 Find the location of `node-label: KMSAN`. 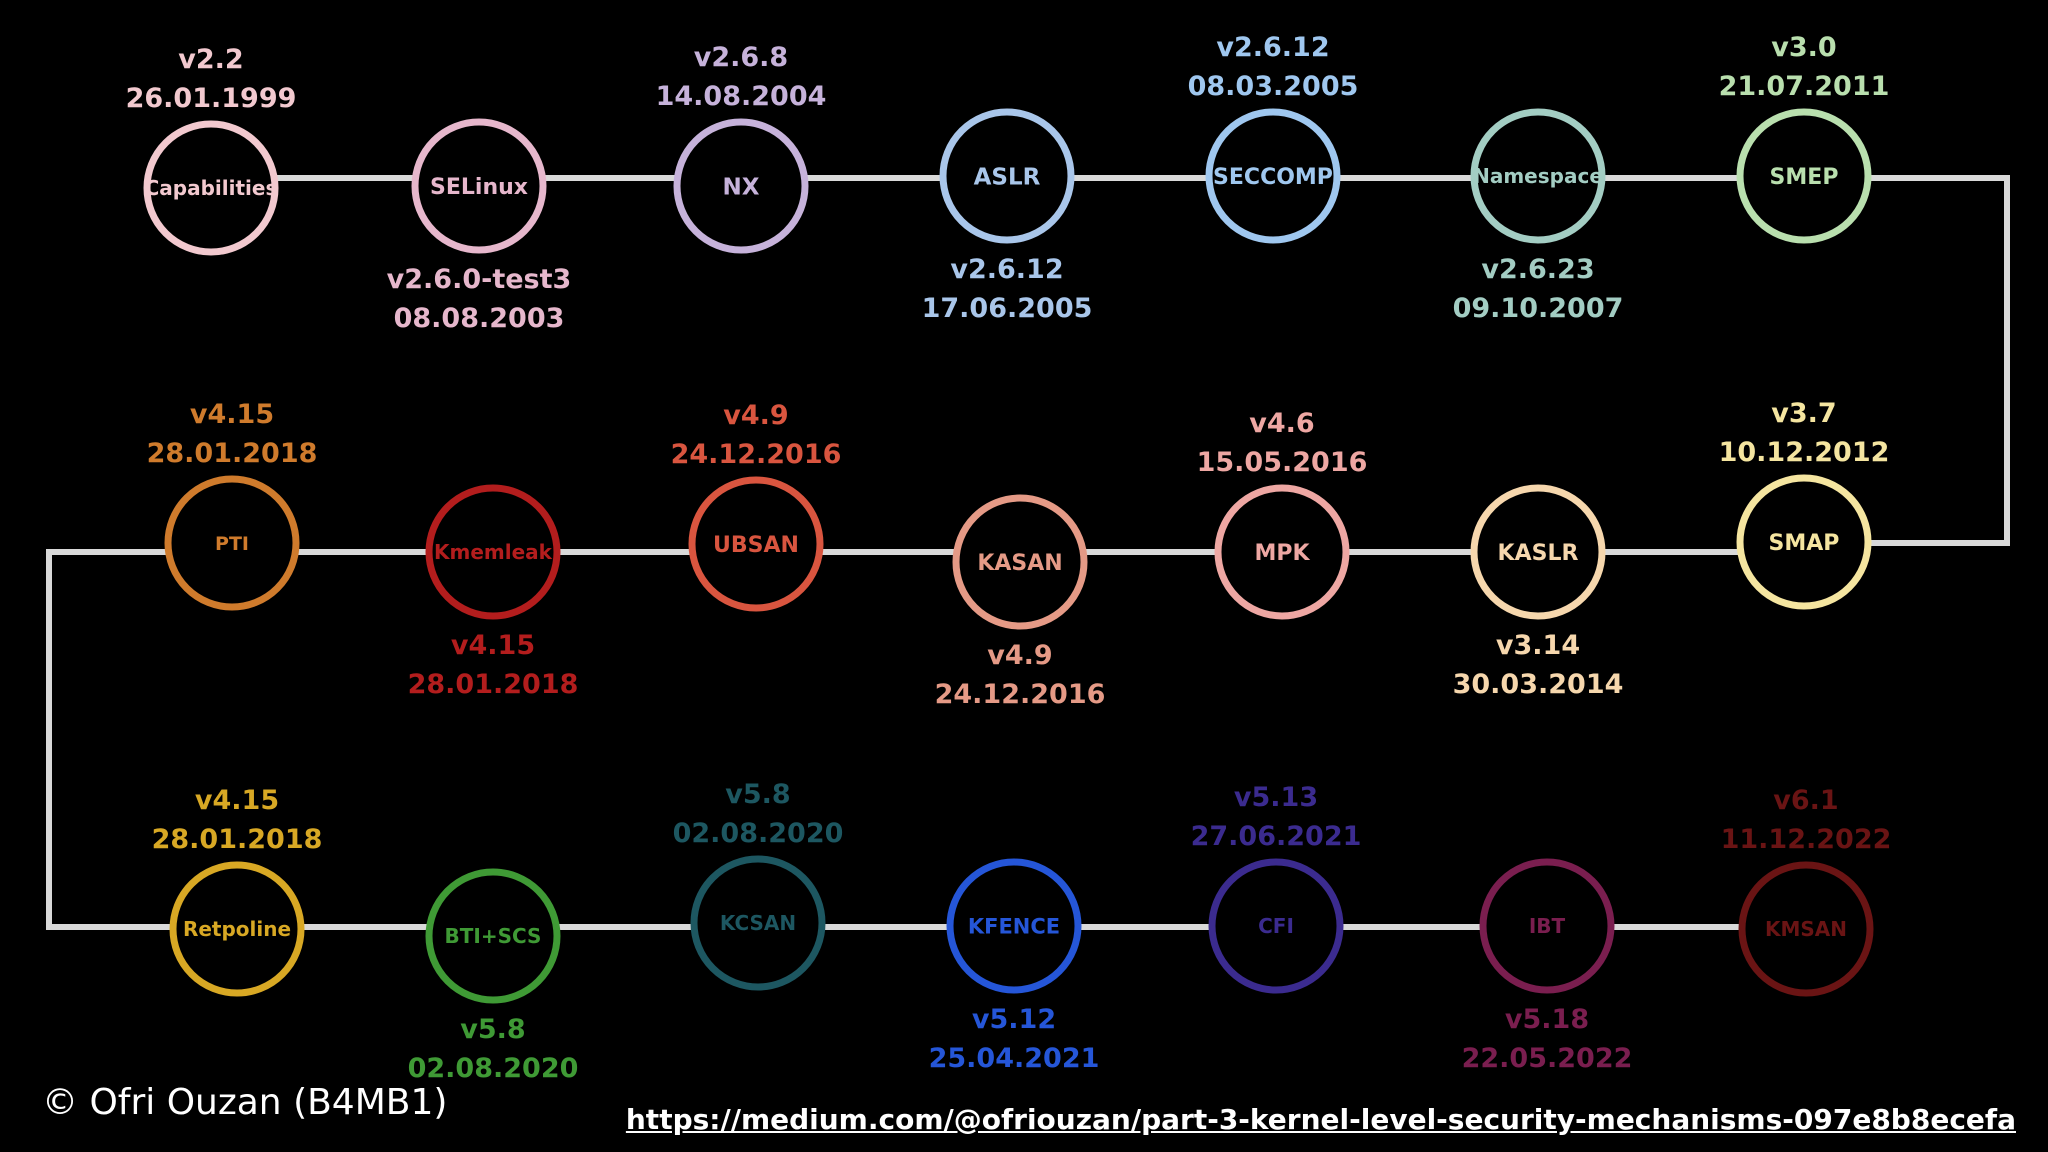

node-label: KMSAN is located at coordinates (1806, 929).